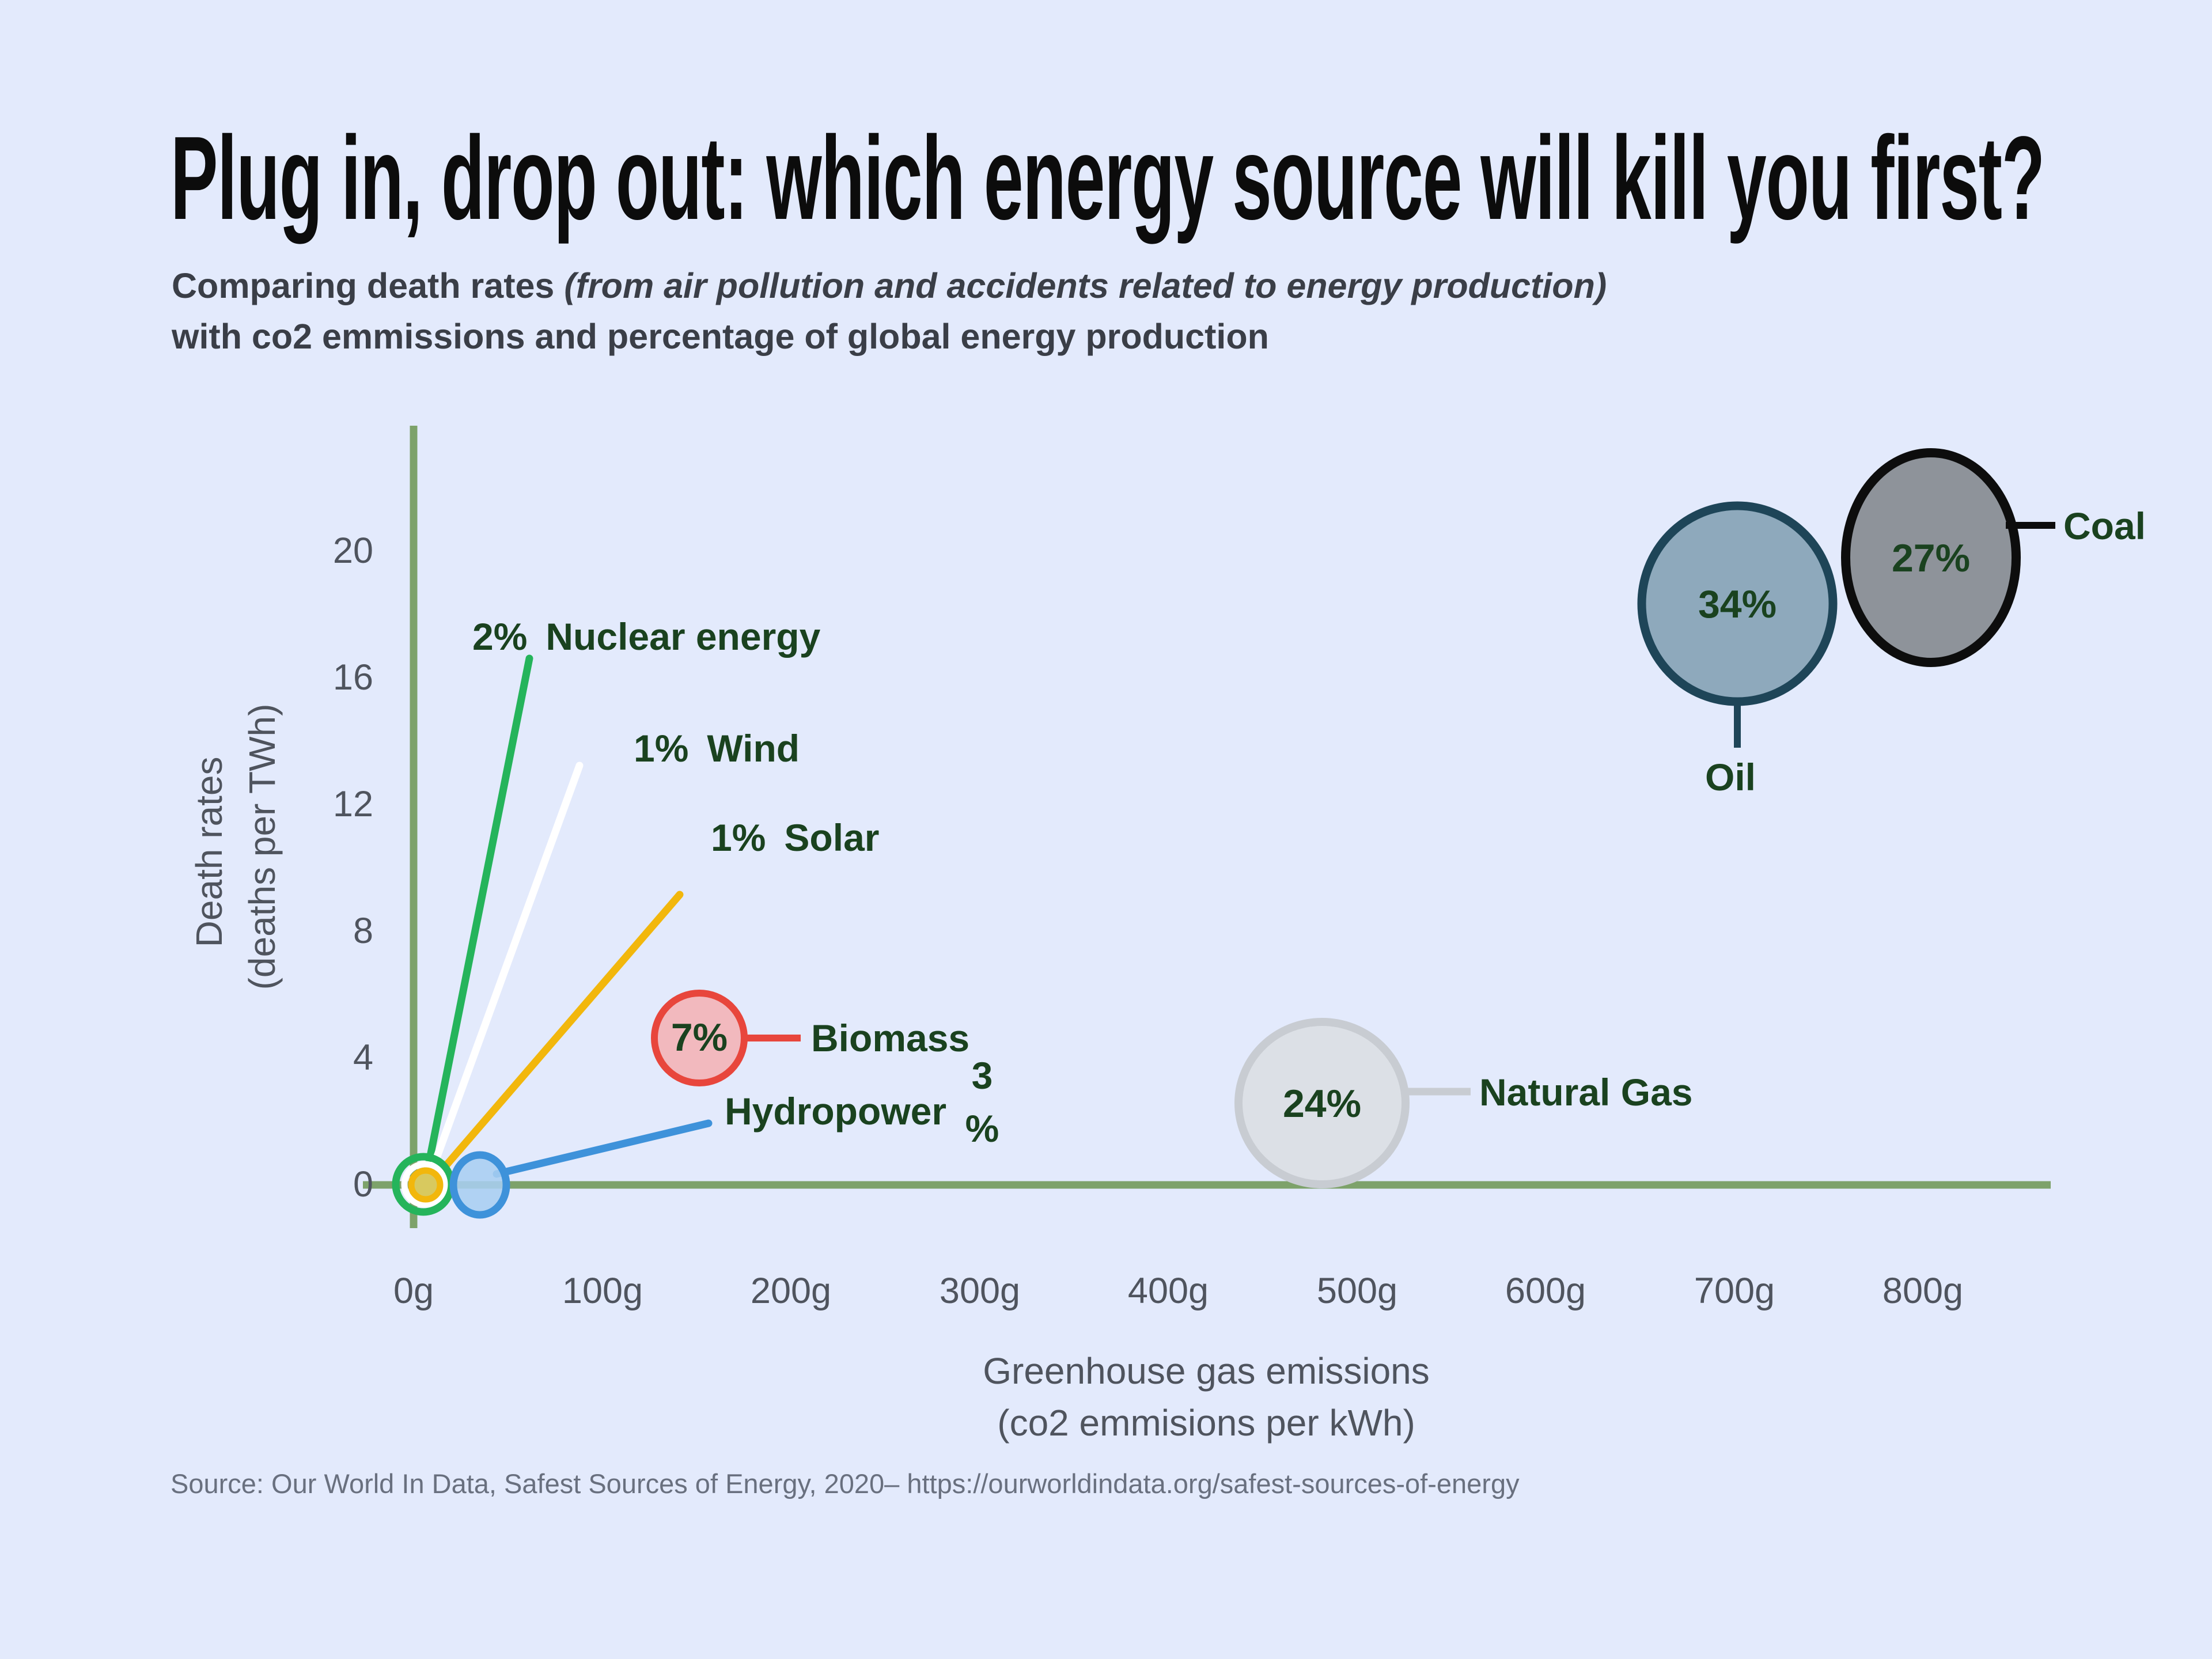 The width and height of the screenshot is (2212, 1659). Describe the element at coordinates (1585, 1092) in the screenshot. I see `natural-gas-label: Natural Gas` at that location.